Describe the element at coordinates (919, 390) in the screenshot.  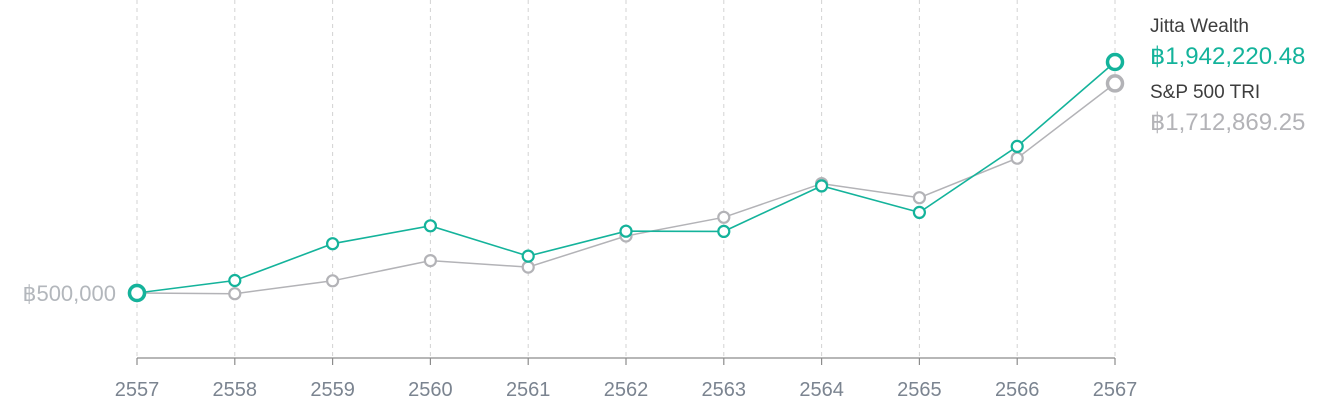
I see `x-tick-label: 2565` at that location.